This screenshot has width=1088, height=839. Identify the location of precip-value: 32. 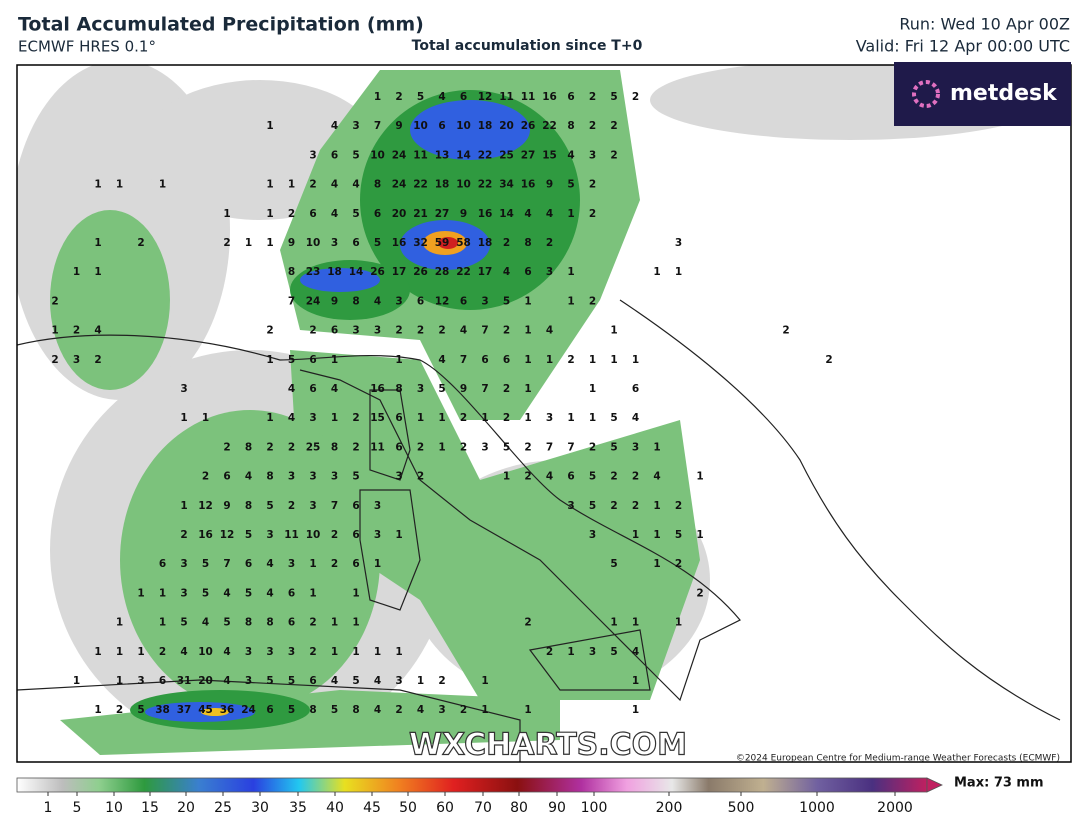
(420, 243).